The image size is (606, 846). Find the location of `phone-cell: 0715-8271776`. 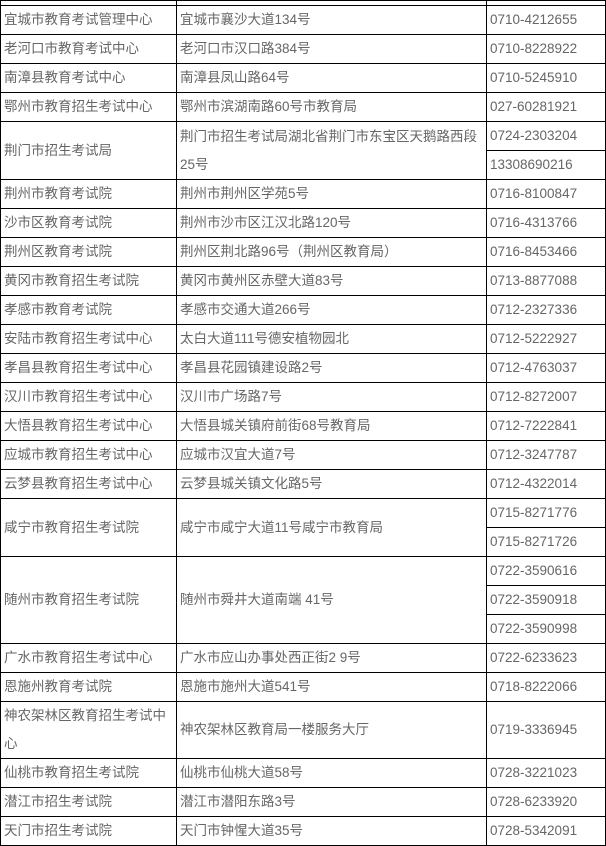

phone-cell: 0715-8271776 is located at coordinates (546, 513).